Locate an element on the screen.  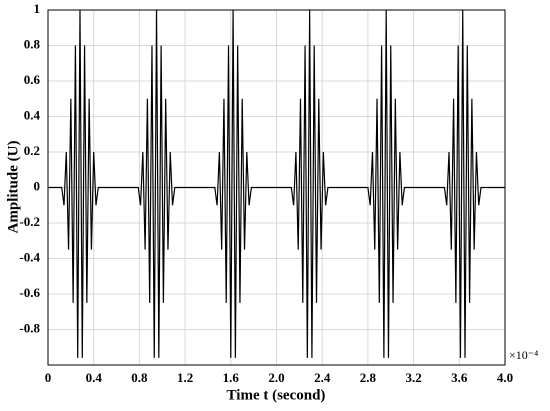
x-tick-label: 2.0 is located at coordinates (276, 377).